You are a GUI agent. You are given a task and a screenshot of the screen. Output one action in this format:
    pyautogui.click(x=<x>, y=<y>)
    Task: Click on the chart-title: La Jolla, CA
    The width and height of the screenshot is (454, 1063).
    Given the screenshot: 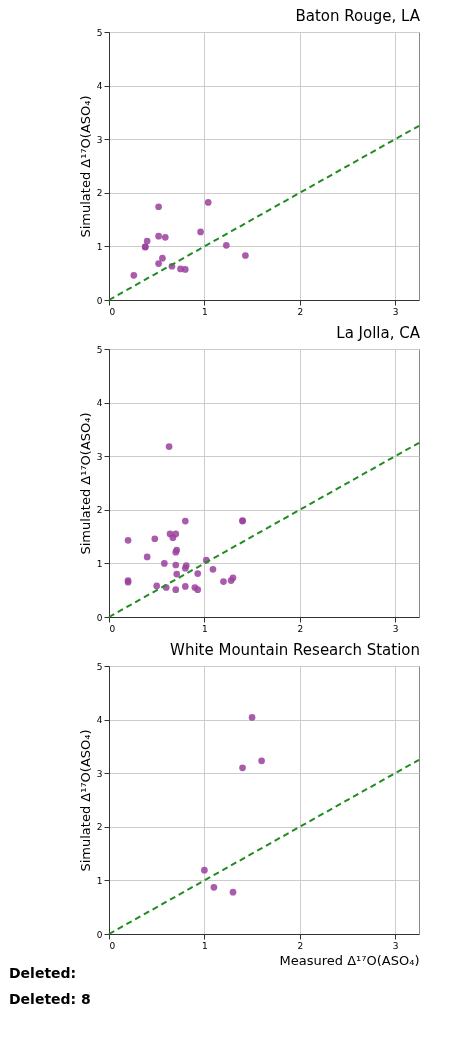 What is the action you would take?
    pyautogui.click(x=378, y=333)
    